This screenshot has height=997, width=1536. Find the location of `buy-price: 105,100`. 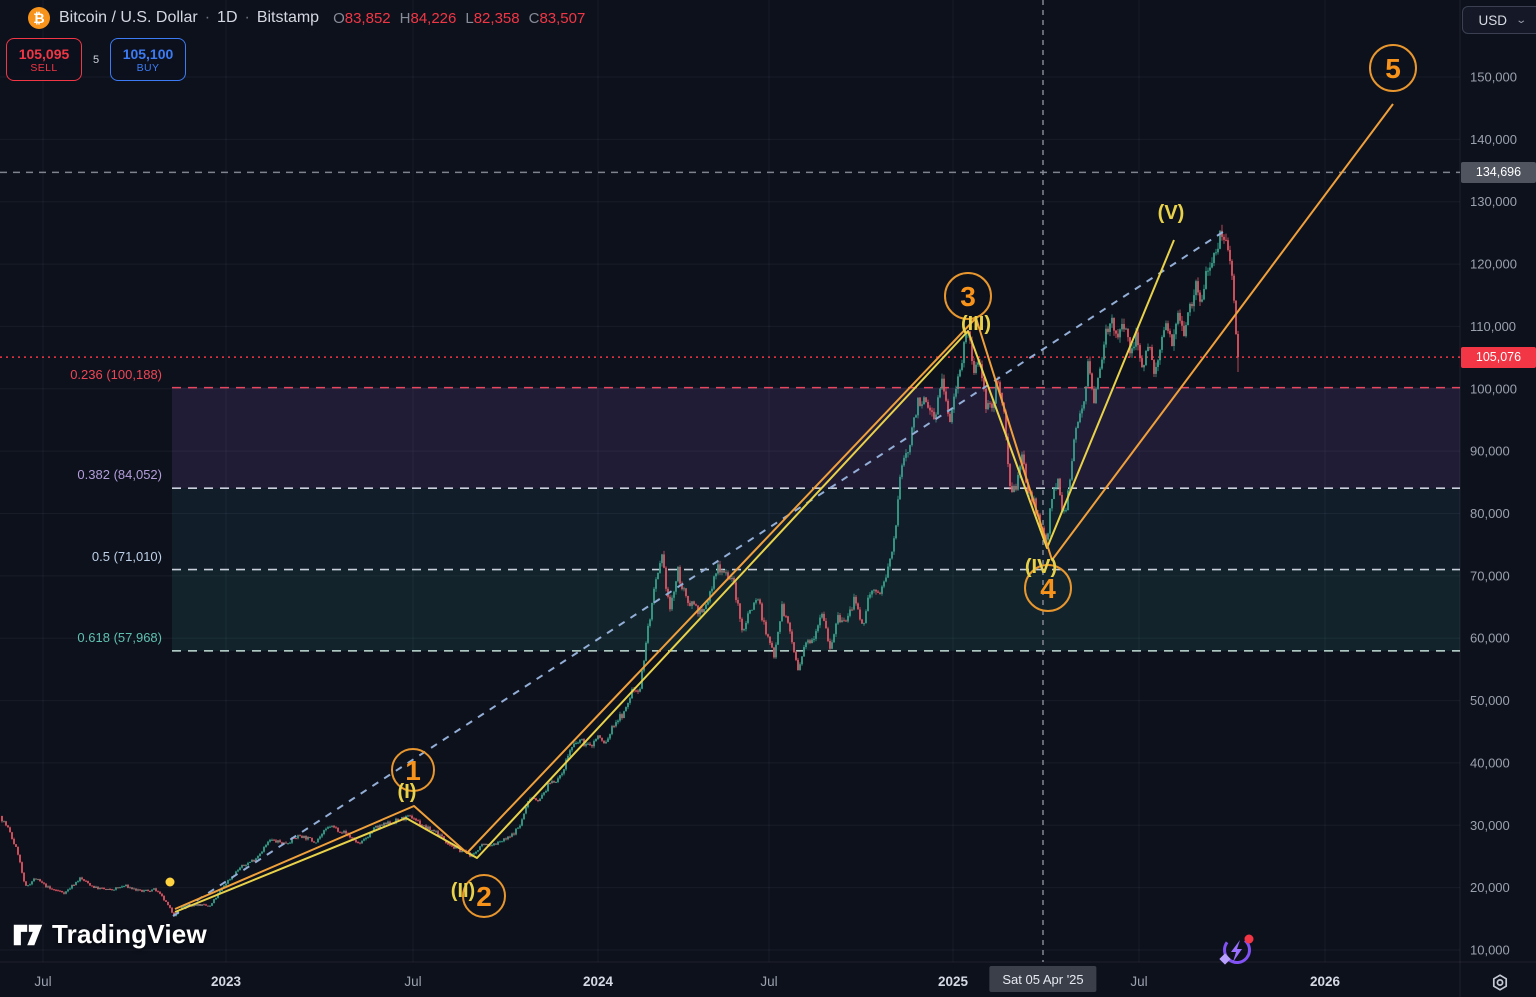

buy-price: 105,100 is located at coordinates (148, 53).